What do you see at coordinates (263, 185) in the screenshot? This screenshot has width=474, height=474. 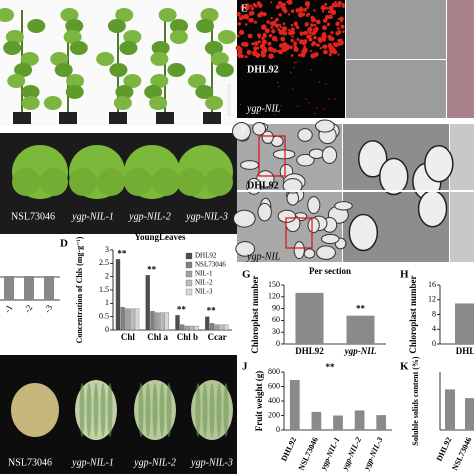 I see `sample-label: DHL92` at bounding box center [263, 185].